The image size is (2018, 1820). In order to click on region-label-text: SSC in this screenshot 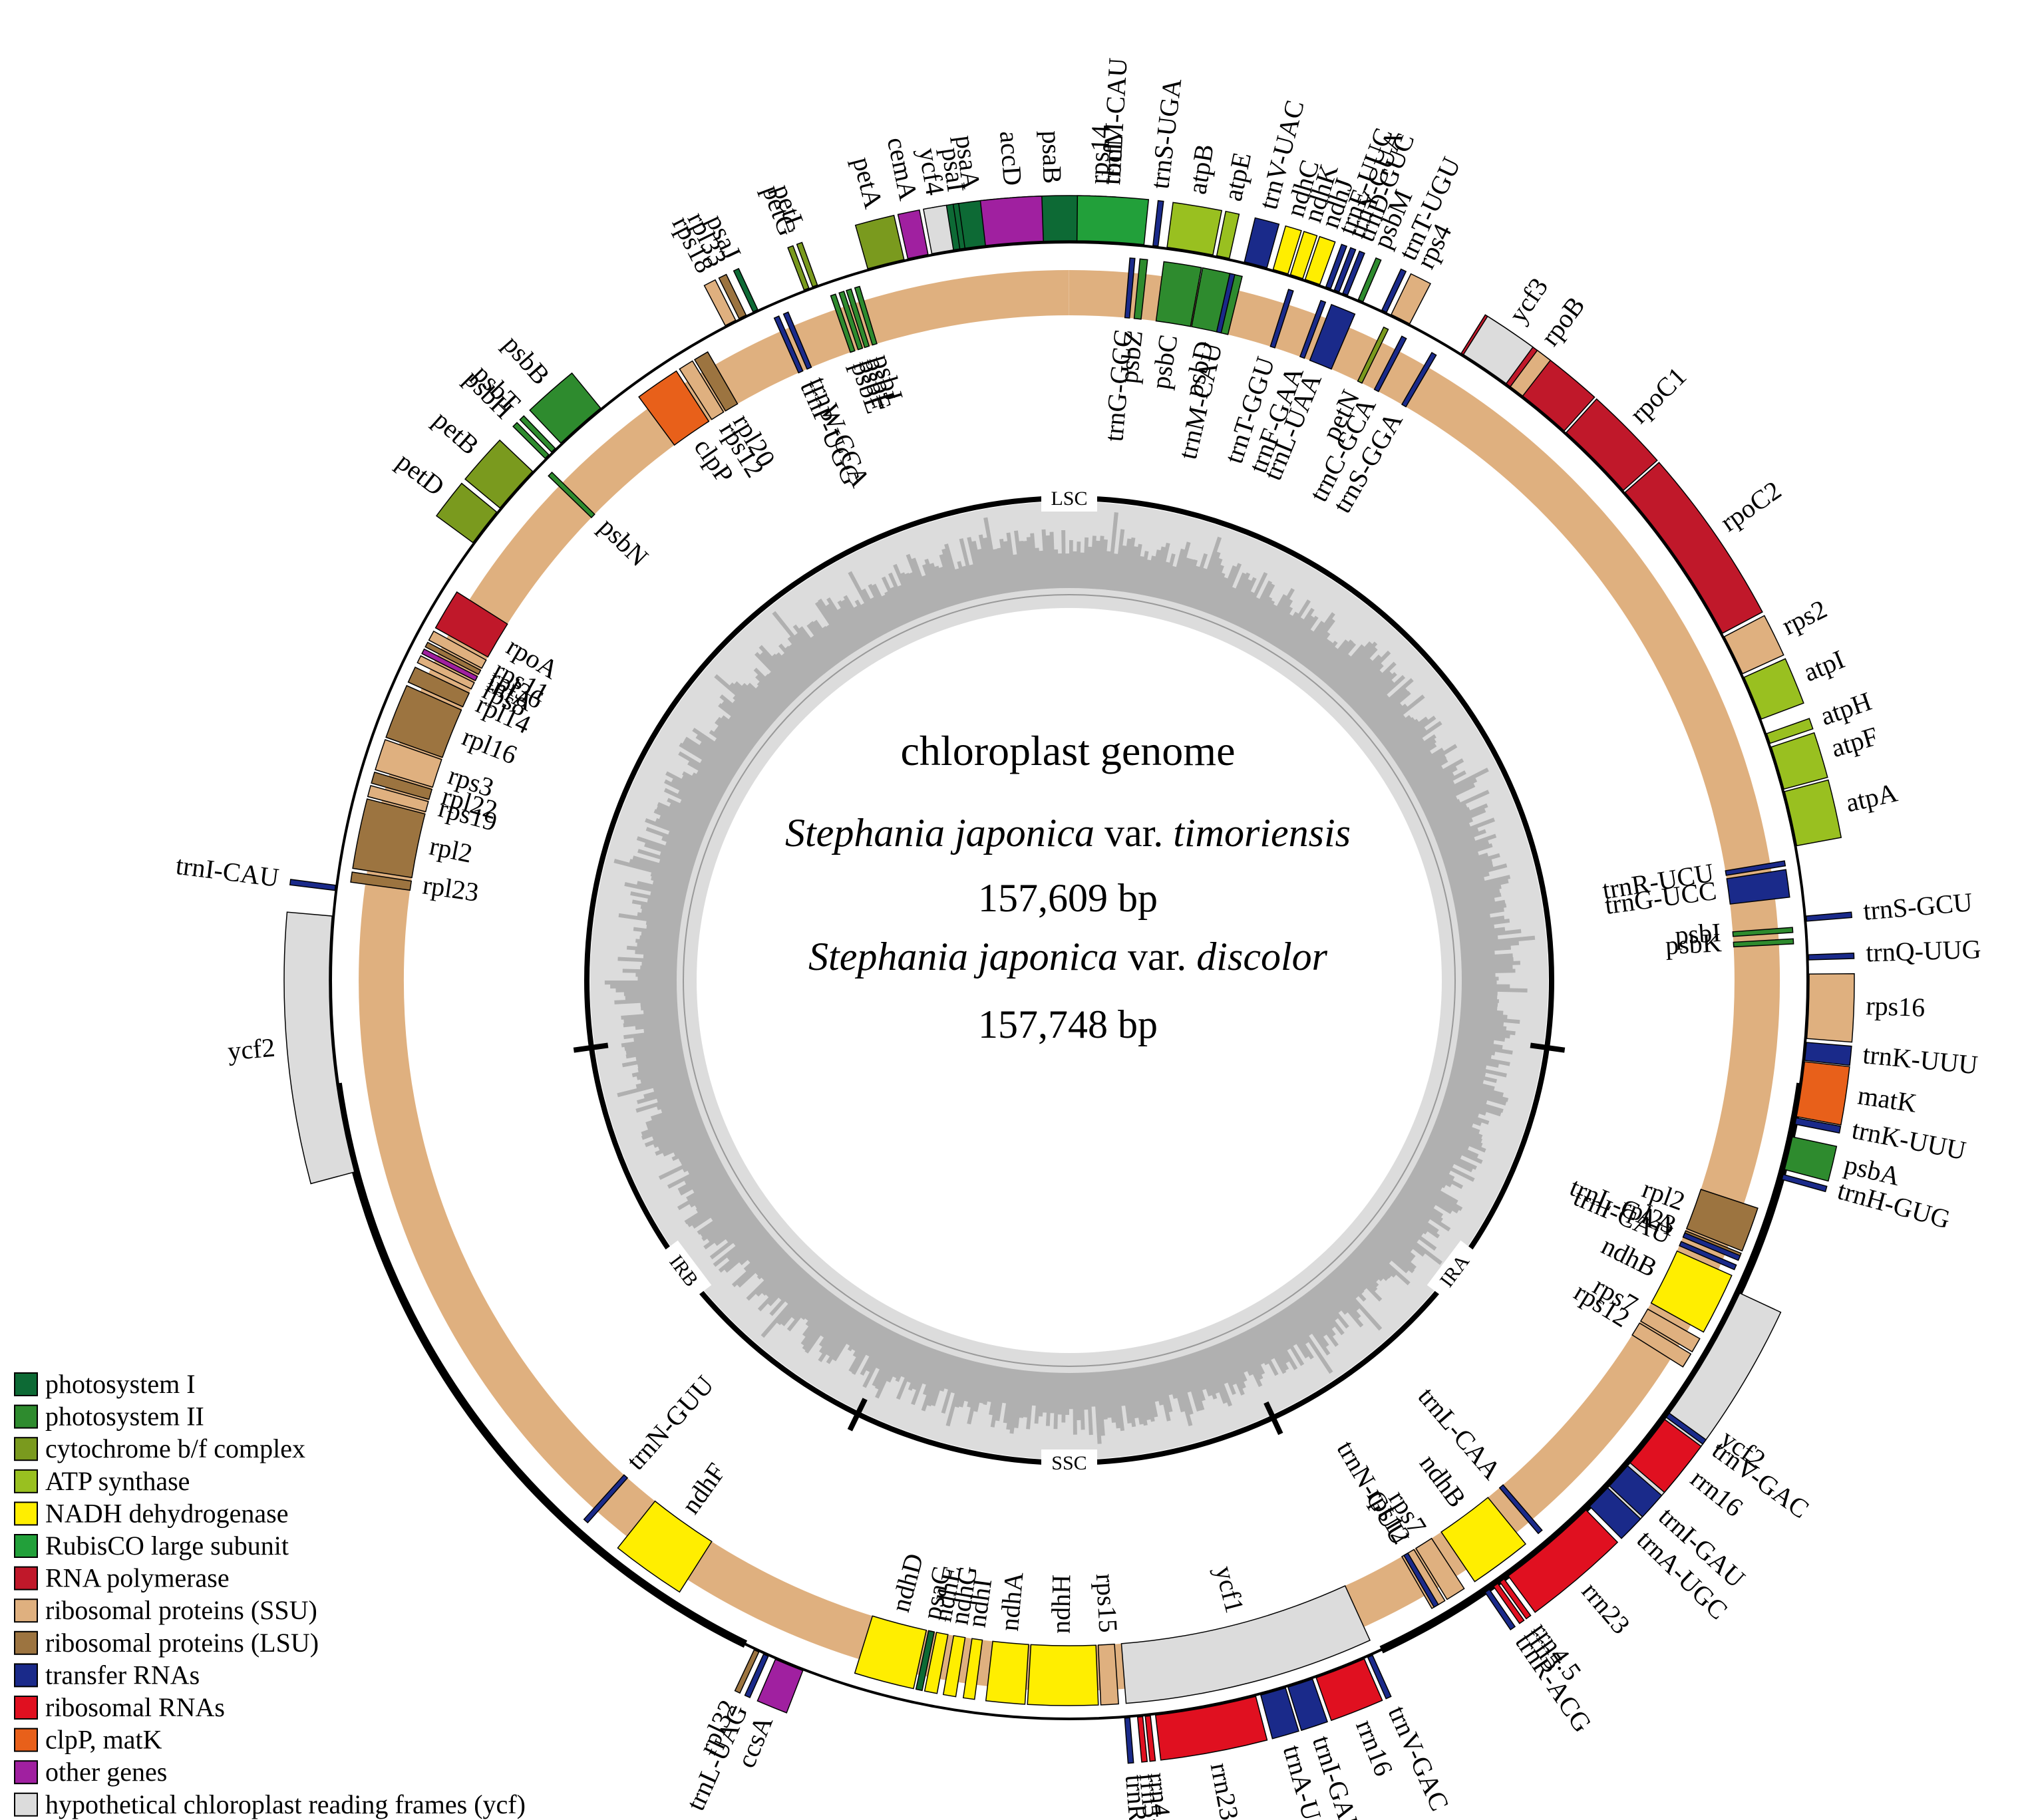, I will do `click(1069, 1463)`.